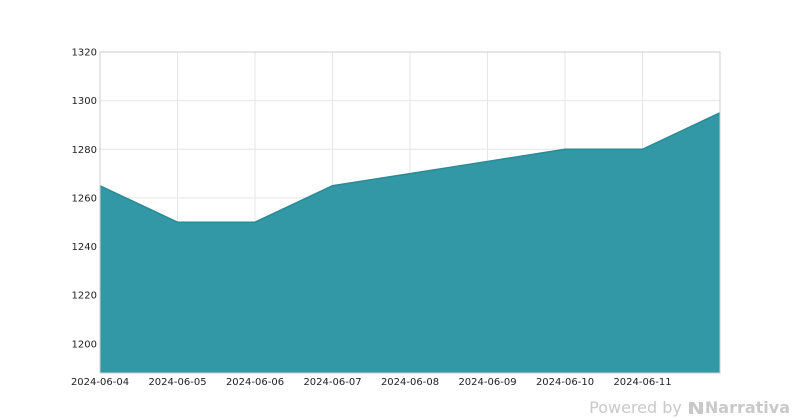  I want to click on y-axis-ticks: 1200 1220 1240 1260 1280 1300 1320, so click(84, 199).